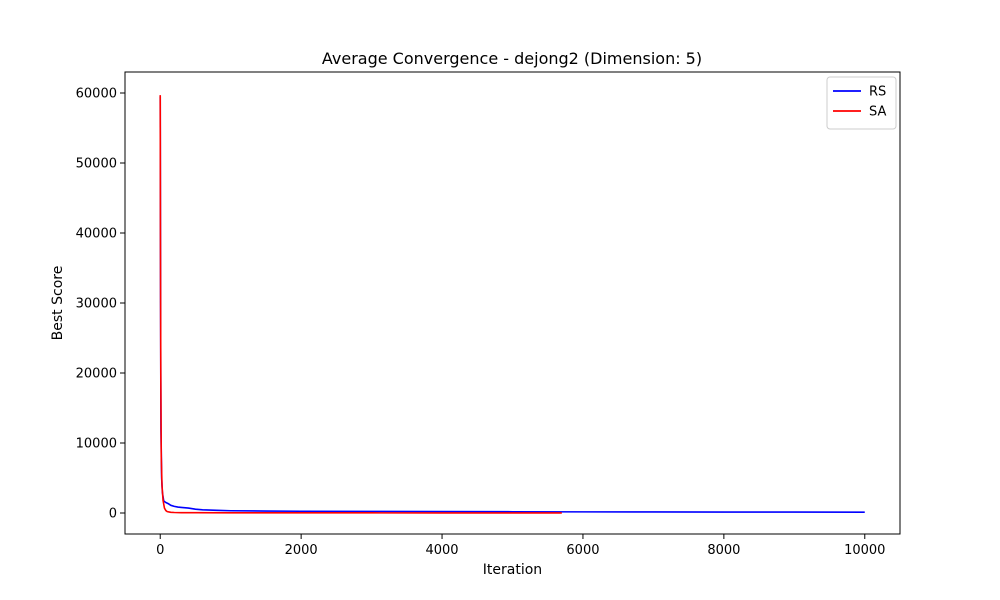 The image size is (1000, 600). I want to click on y-tick-label-5: 50000, so click(96, 164).